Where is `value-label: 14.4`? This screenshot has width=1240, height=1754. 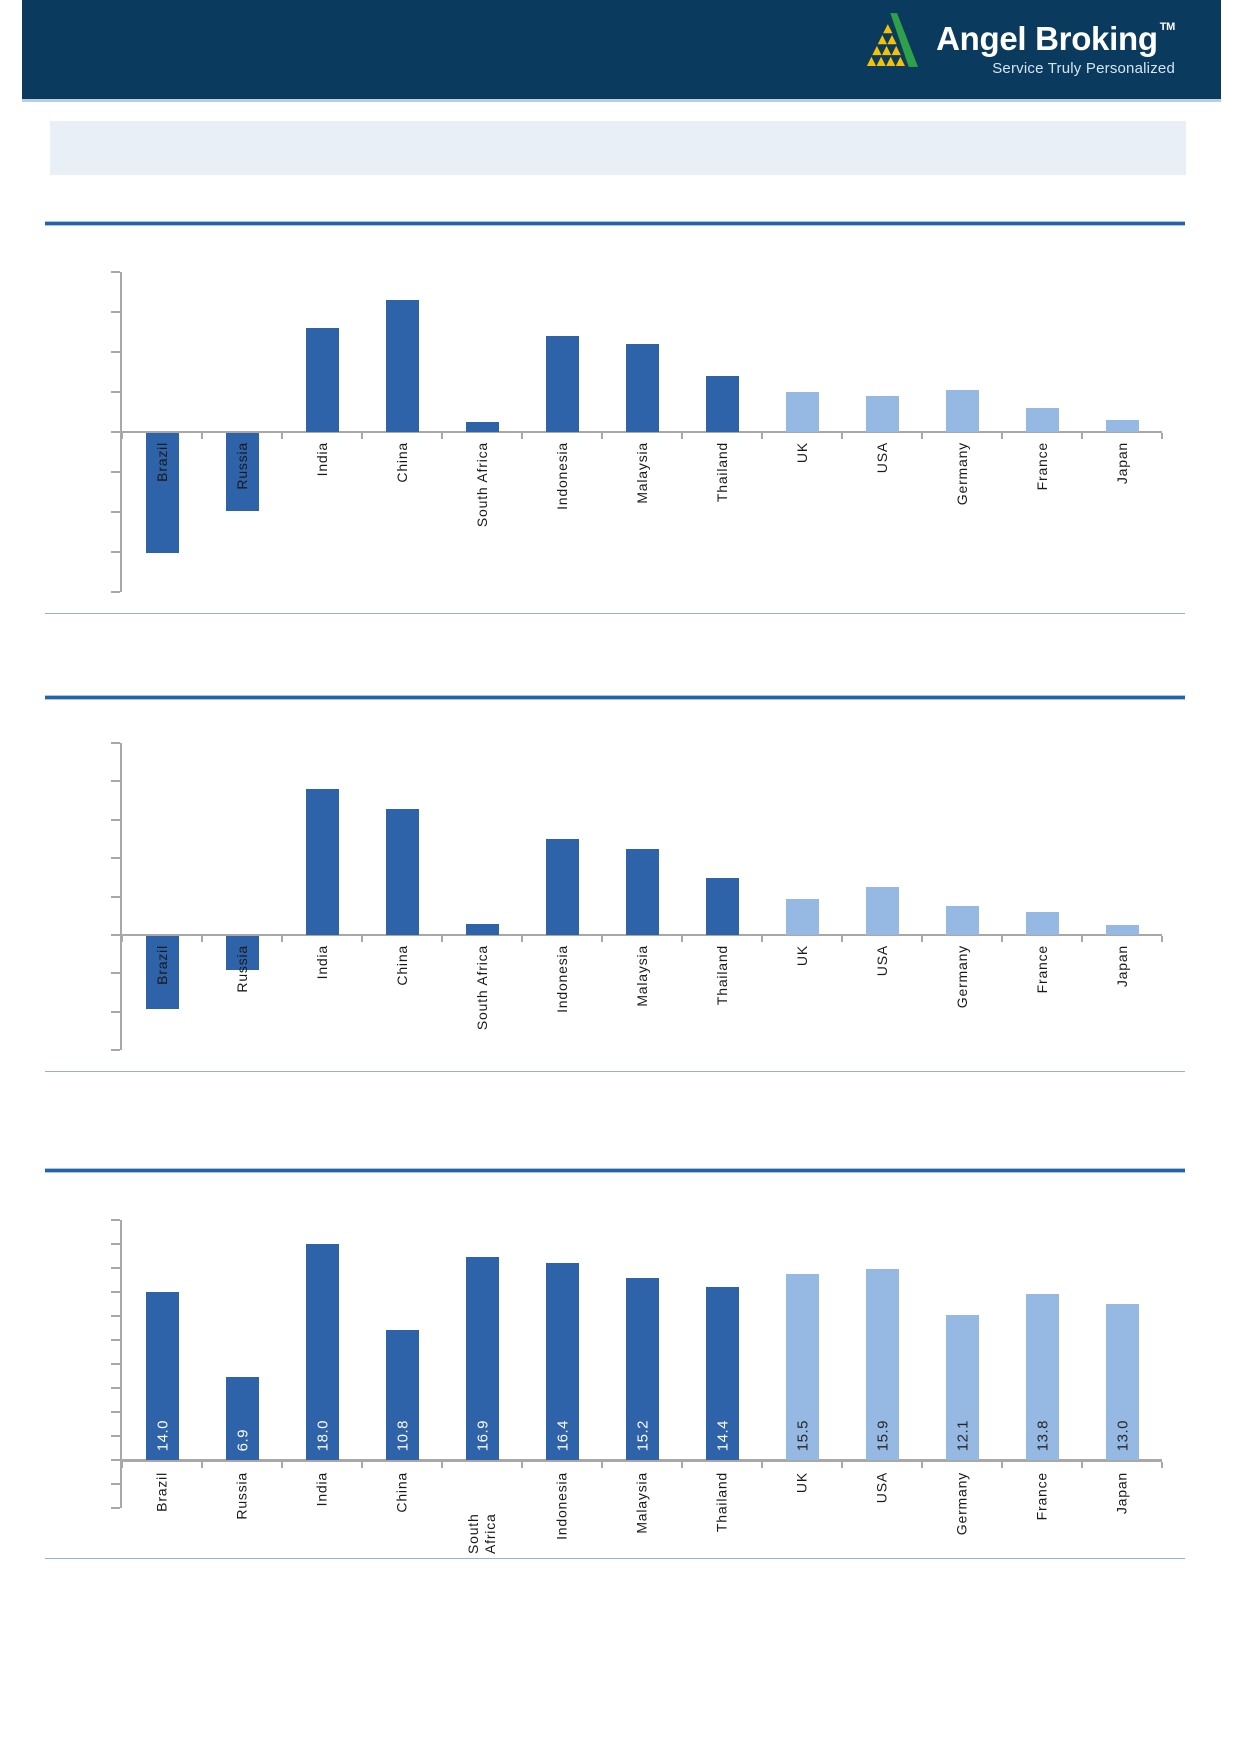
value-label: 14.4 is located at coordinates (723, 1435).